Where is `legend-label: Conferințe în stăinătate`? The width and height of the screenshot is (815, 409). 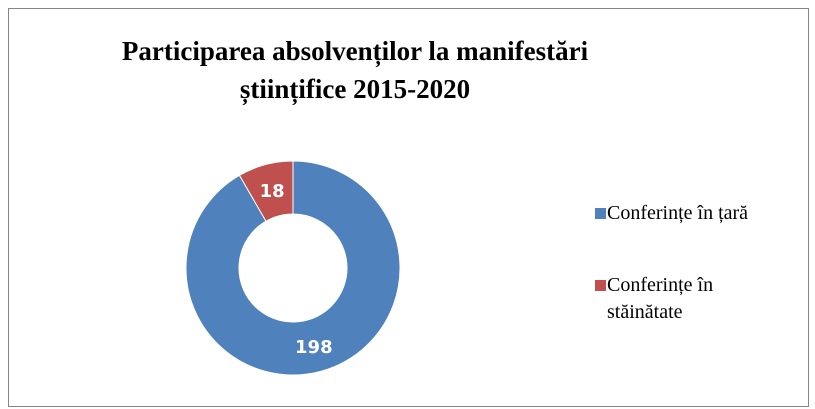
legend-label: Conferințe în stăinătate is located at coordinates (660, 298).